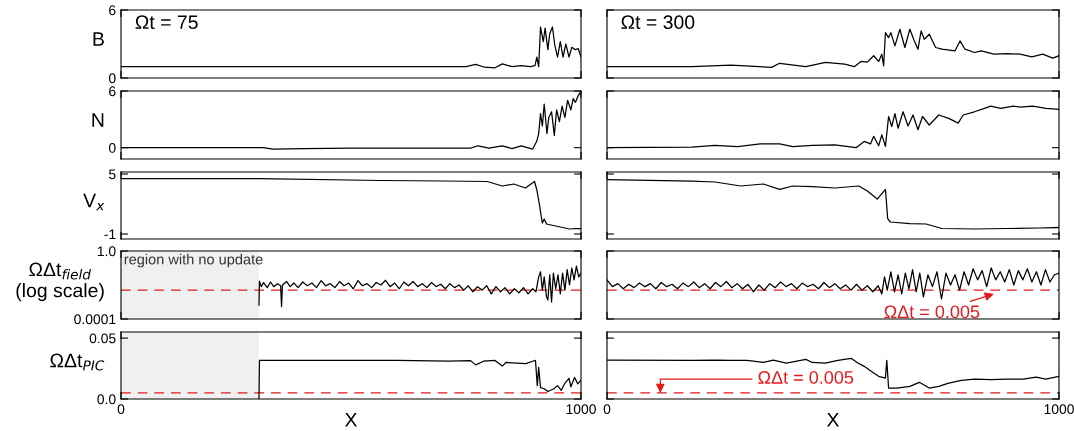  I want to click on y-axis-title: ΩΔt$_{PIC}$, so click(77, 362).